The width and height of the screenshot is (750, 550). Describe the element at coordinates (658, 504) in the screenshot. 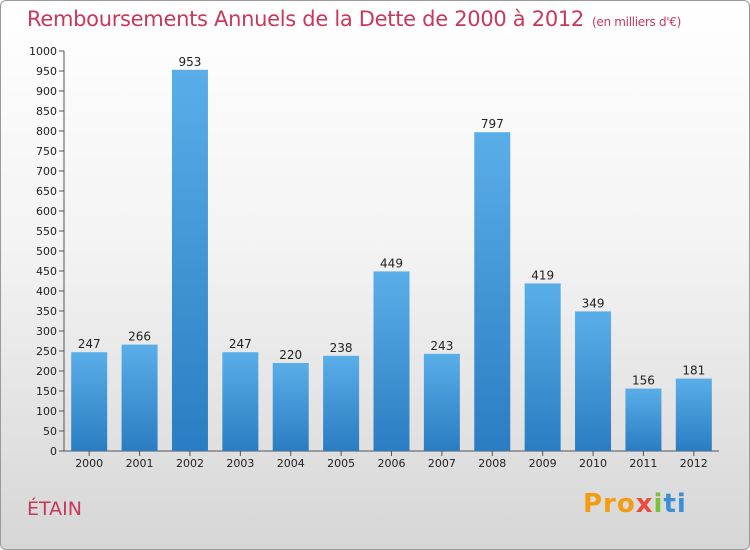

I see `logo-part: i` at that location.